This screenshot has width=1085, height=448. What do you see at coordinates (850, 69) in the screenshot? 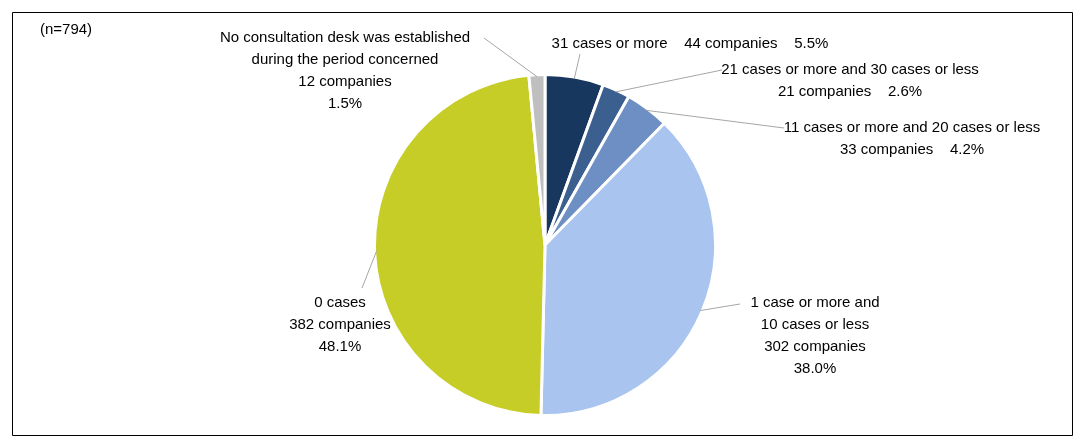
I see `slice-label: 21 cases or more and 30 cases or less` at bounding box center [850, 69].